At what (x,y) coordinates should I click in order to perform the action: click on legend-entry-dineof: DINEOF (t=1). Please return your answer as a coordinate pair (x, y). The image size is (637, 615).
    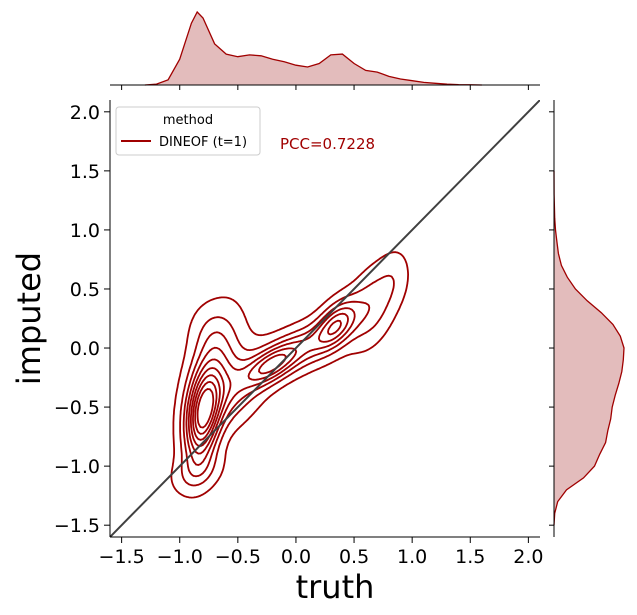
    Looking at the image, I should click on (203, 142).